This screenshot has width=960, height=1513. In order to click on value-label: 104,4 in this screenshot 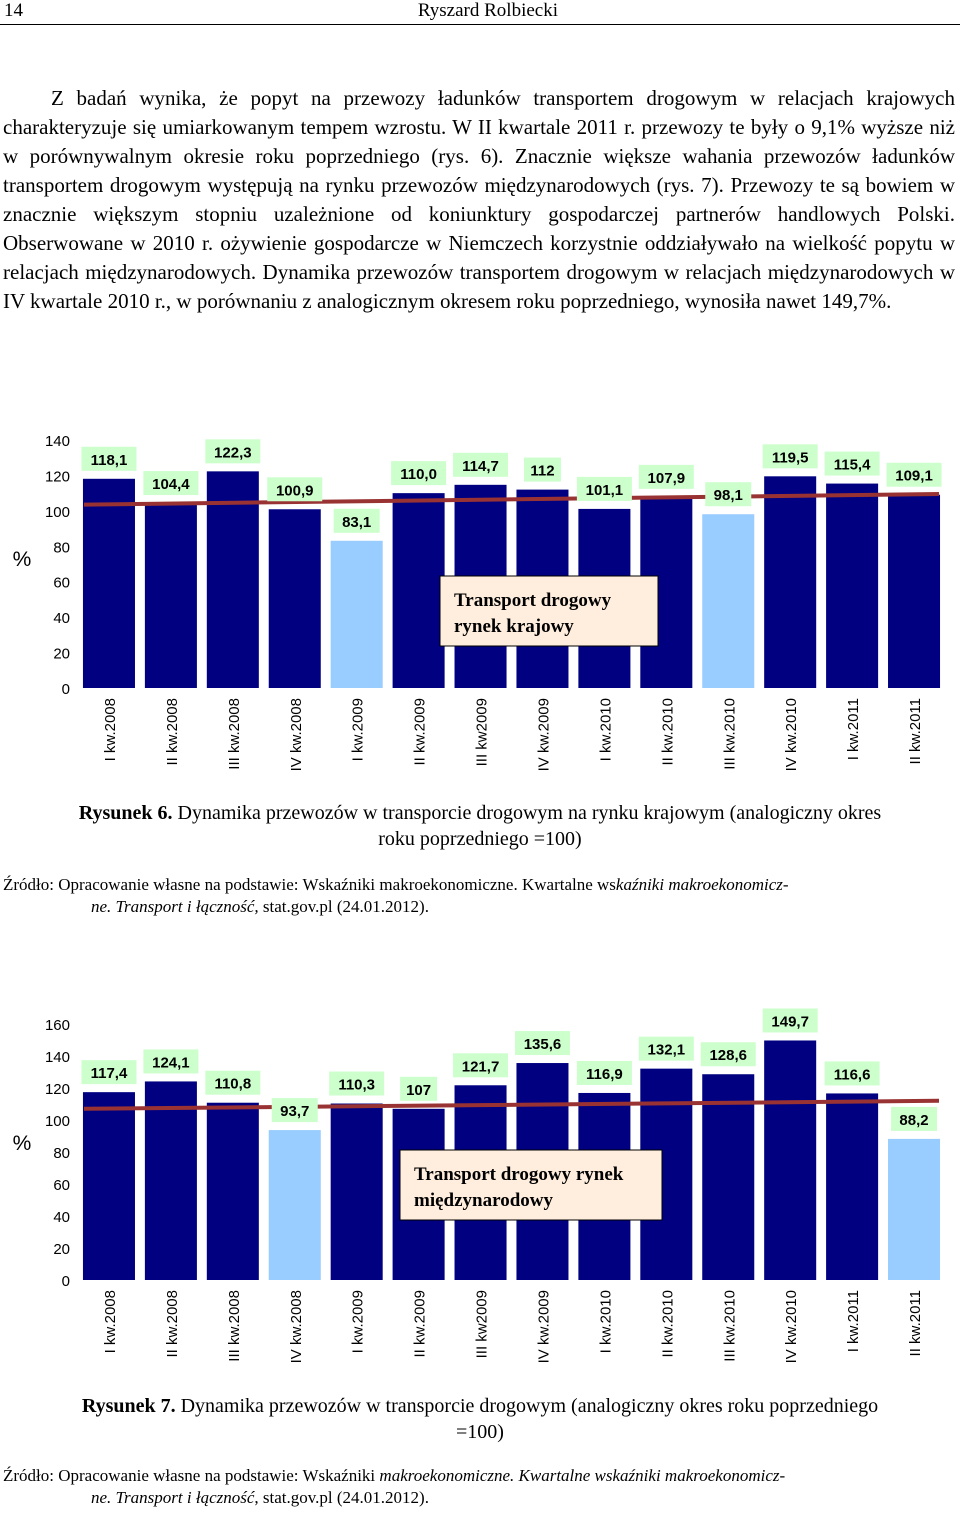, I will do `click(171, 484)`.